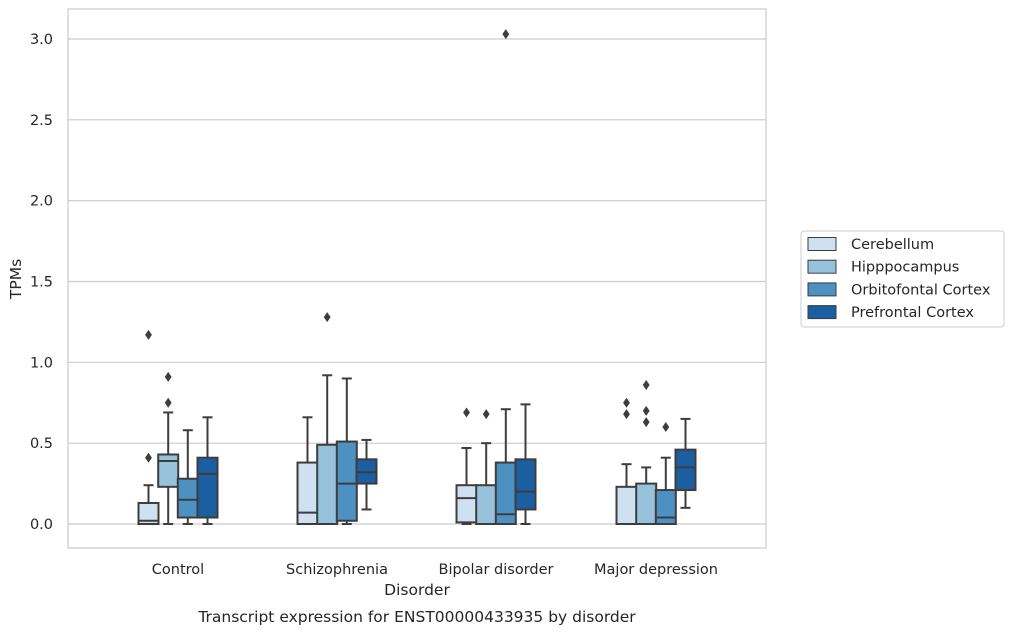 Image resolution: width=1014 pixels, height=634 pixels. I want to click on x-tick-label: Bipolar disorder, so click(496, 570).